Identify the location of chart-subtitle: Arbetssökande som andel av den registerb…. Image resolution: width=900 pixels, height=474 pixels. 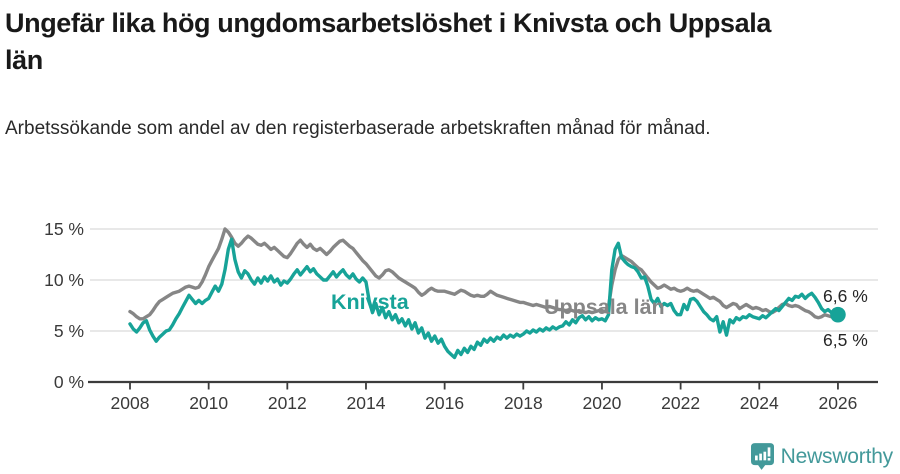
(358, 128).